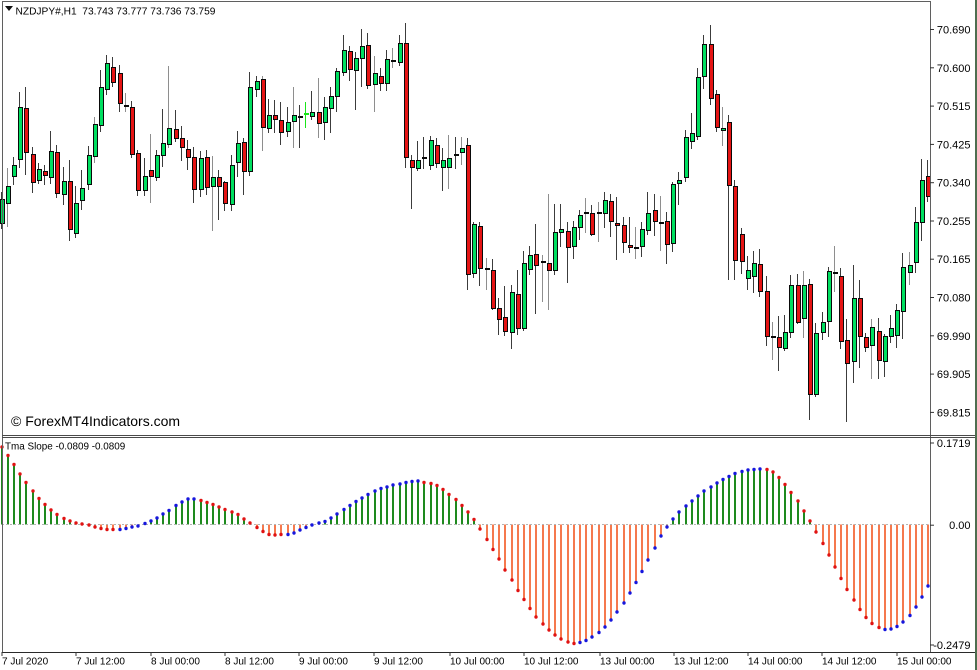  What do you see at coordinates (951, 646) in the screenshot?
I see `svg-text: -0.2479` at bounding box center [951, 646].